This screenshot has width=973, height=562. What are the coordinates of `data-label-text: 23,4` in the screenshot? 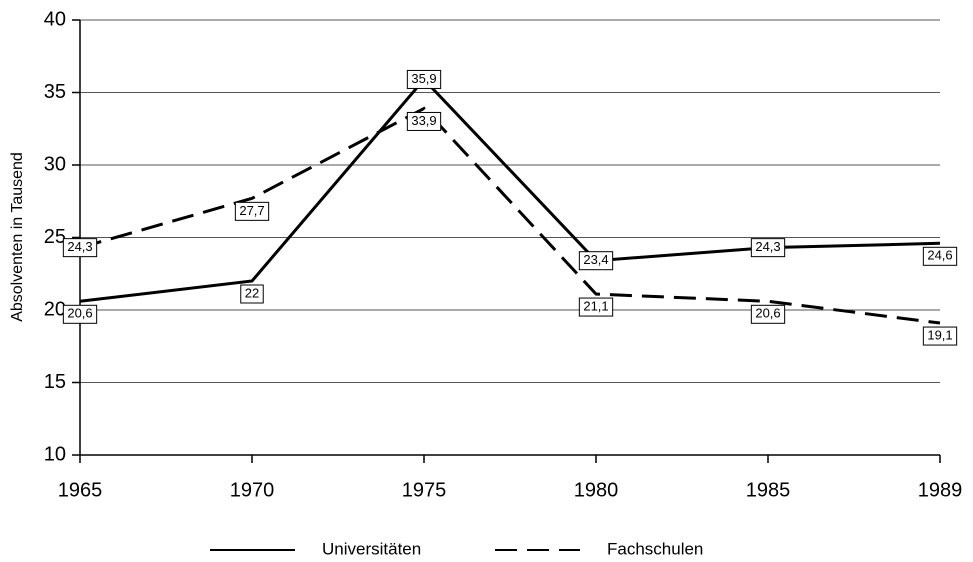 It's located at (595, 259).